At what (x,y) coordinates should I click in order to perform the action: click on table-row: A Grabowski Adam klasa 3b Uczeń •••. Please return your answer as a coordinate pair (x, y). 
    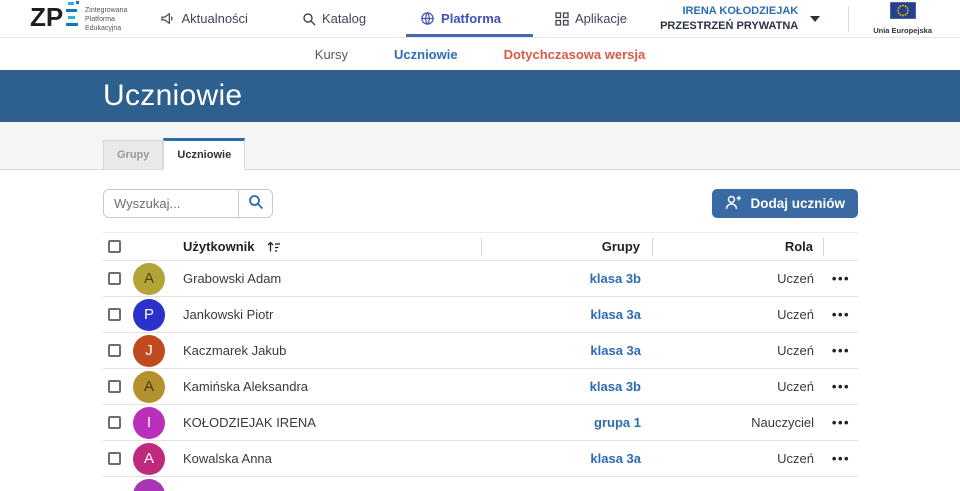
    Looking at the image, I should click on (480, 279).